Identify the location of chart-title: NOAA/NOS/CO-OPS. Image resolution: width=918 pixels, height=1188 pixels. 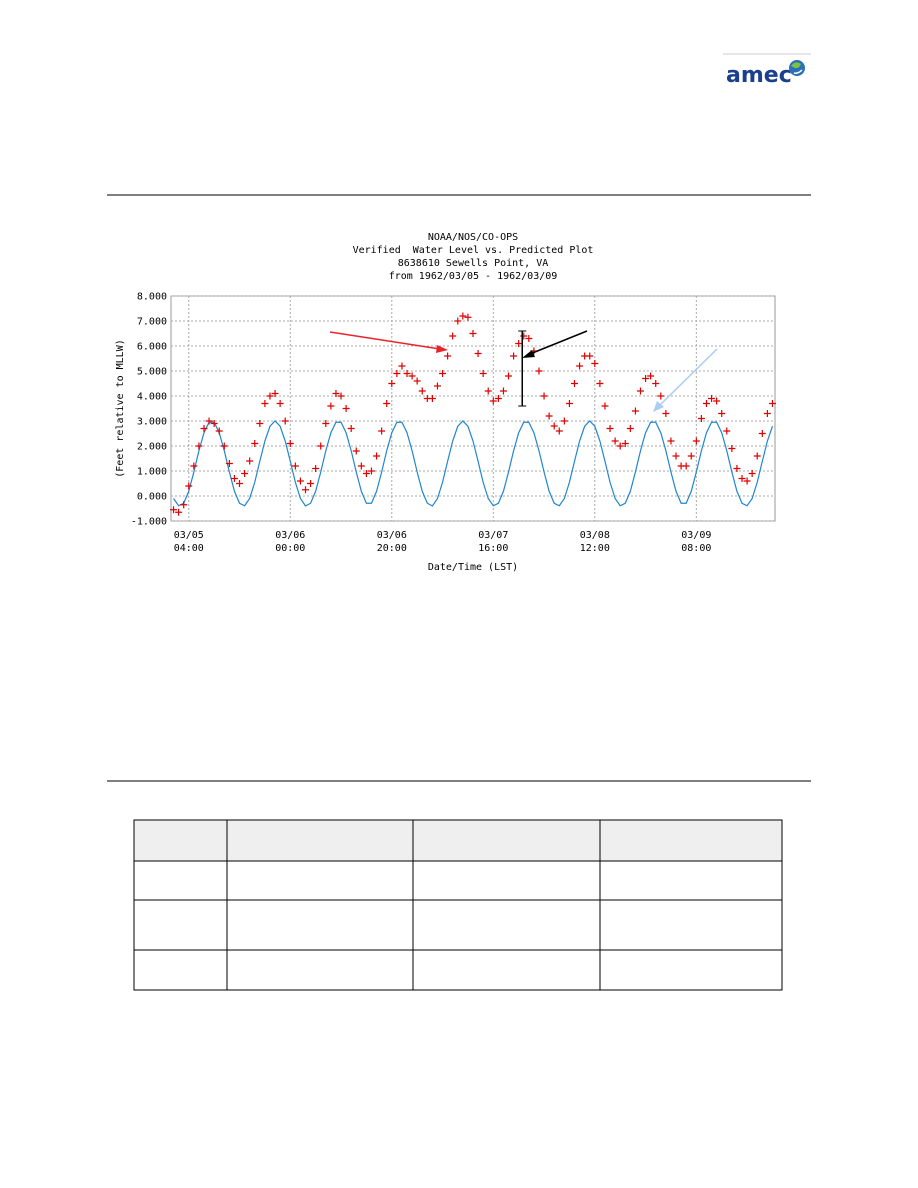
(473, 237).